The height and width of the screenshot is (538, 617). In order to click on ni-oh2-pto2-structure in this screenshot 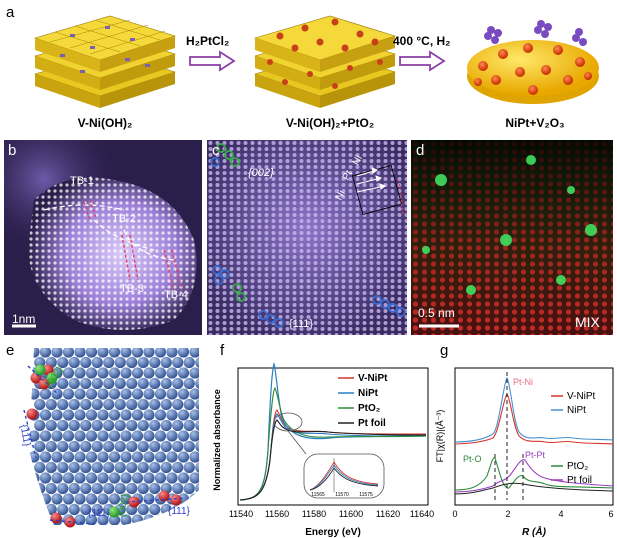, I will do `click(325, 61)`.